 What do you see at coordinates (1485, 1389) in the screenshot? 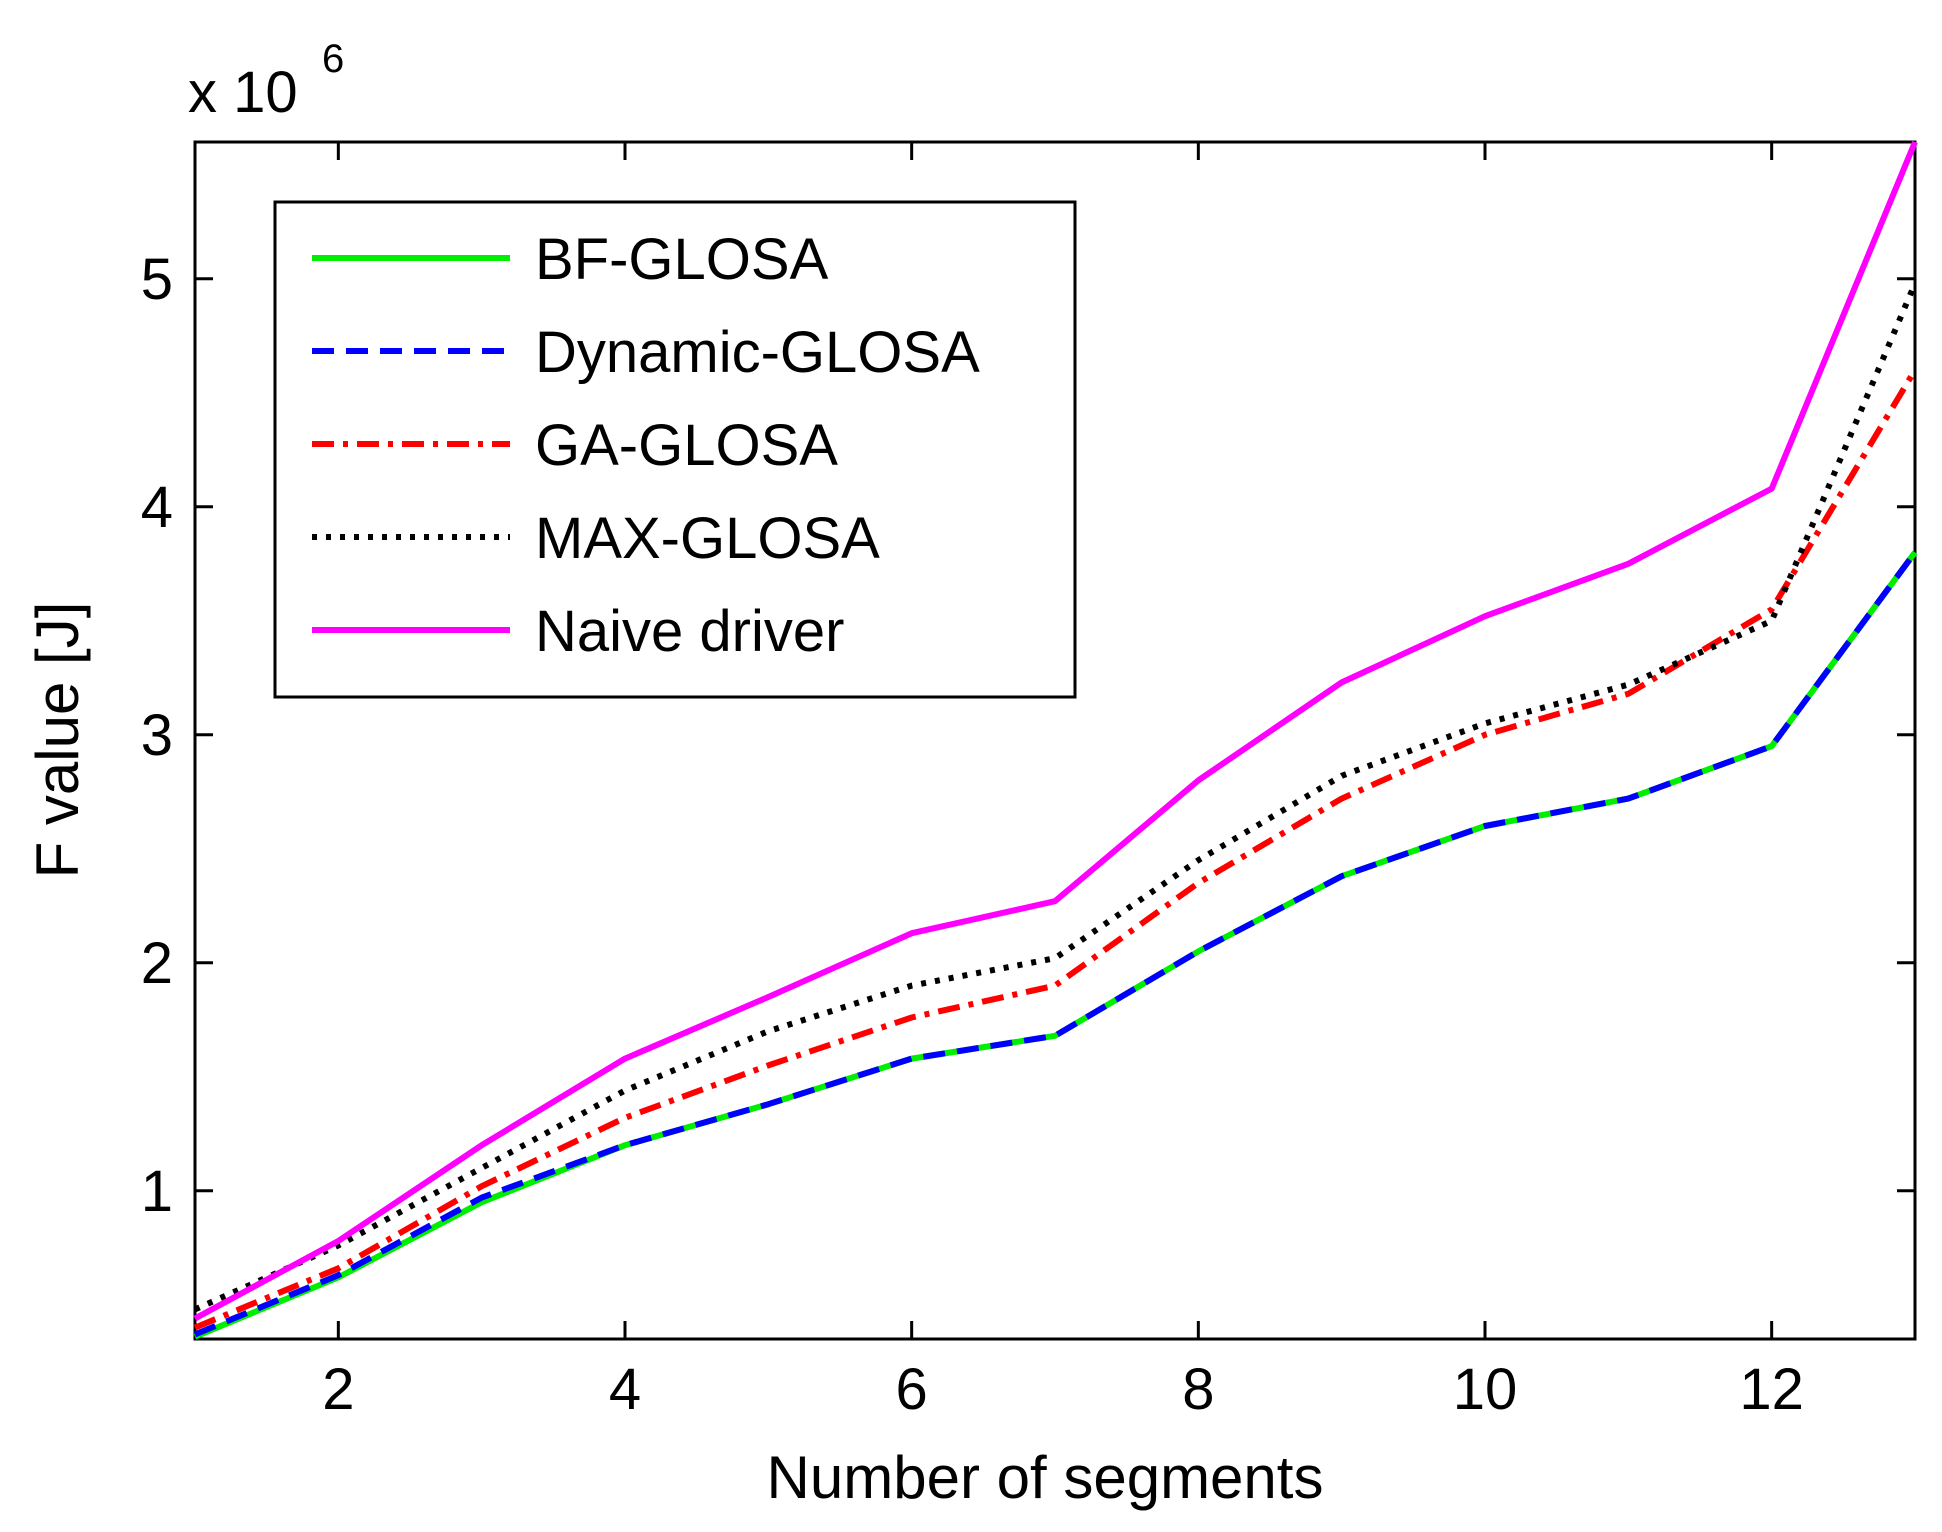
I see `x-tick-label: 10` at bounding box center [1485, 1389].